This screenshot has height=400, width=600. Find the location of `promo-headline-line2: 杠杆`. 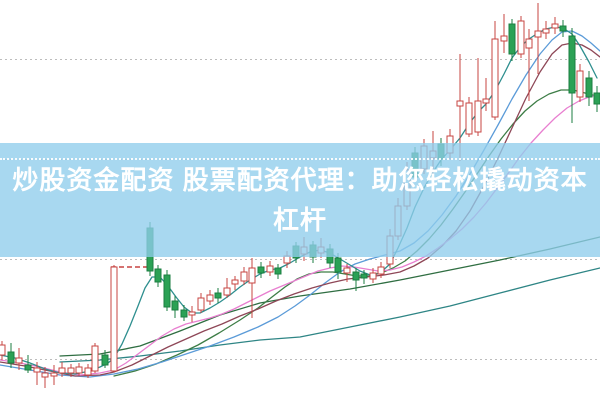

promo-headline-line2: 杠杆 is located at coordinates (299, 220).